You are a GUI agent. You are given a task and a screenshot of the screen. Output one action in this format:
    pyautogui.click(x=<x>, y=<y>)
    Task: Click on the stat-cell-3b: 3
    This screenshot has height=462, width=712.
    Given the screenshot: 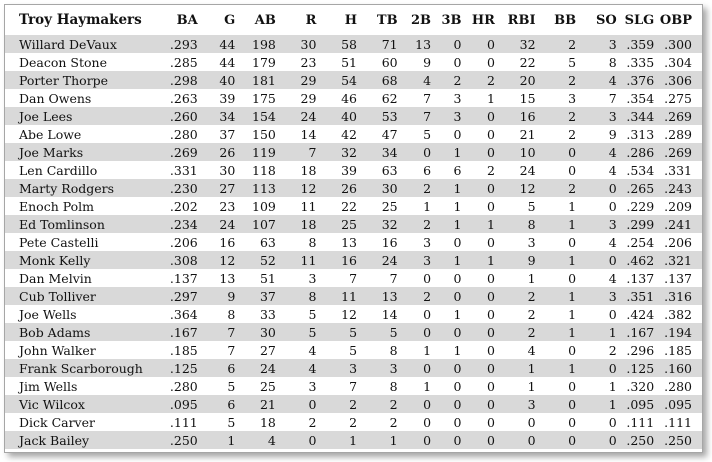 What is the action you would take?
    pyautogui.click(x=446, y=98)
    